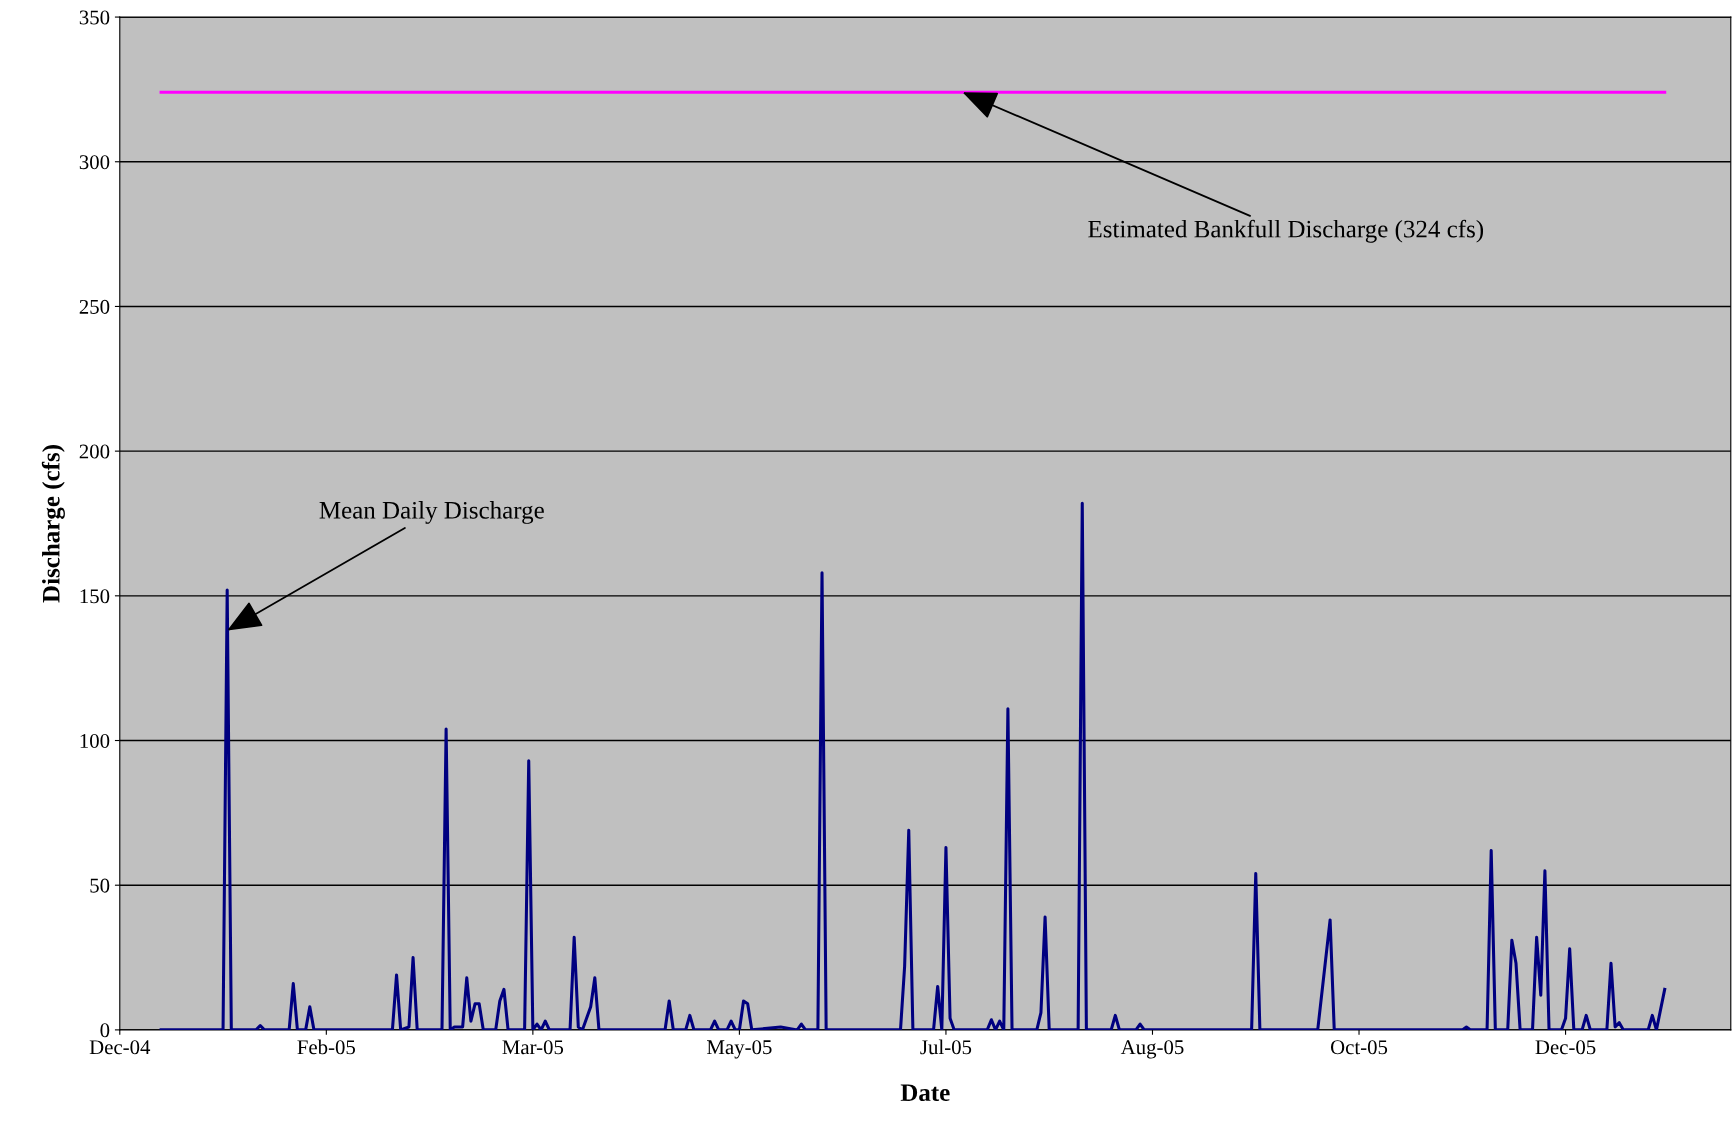 The image size is (1736, 1138). Describe the element at coordinates (105, 1030) in the screenshot. I see `y-tick-label: 0` at that location.